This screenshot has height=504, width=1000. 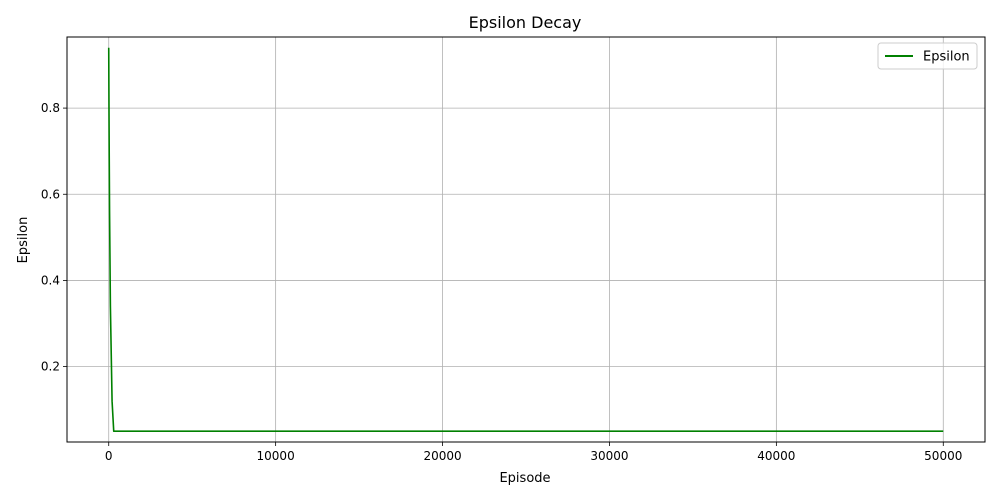 What do you see at coordinates (54, 237) in the screenshot?
I see `y-axis-ticks: 0.2 0.4 0.6 0.8` at bounding box center [54, 237].